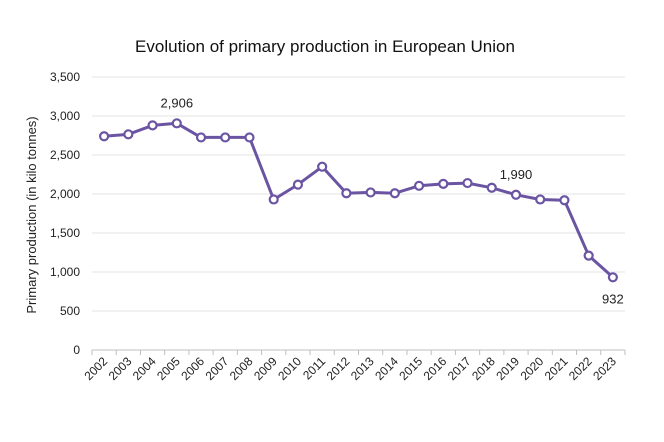 The height and width of the screenshot is (442, 664). I want to click on y-tick-label: 2,500, so click(65, 155).